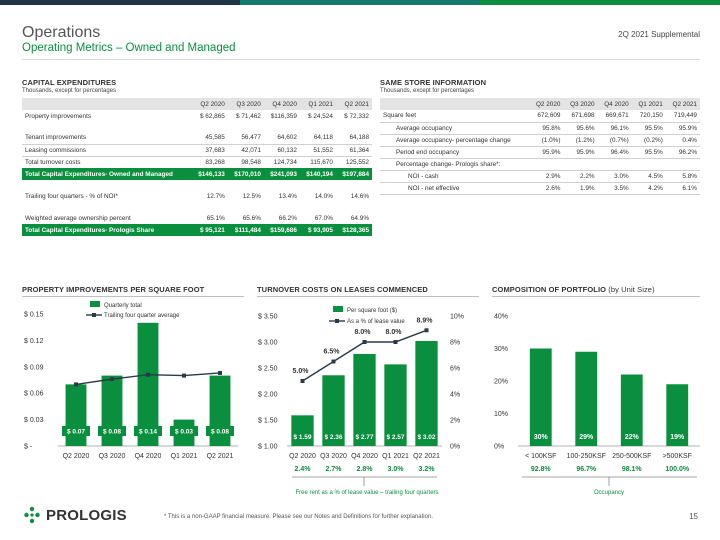 The width and height of the screenshot is (720, 540). What do you see at coordinates (546, 140) in the screenshot?
I see `cell: (1.0%)` at bounding box center [546, 140].